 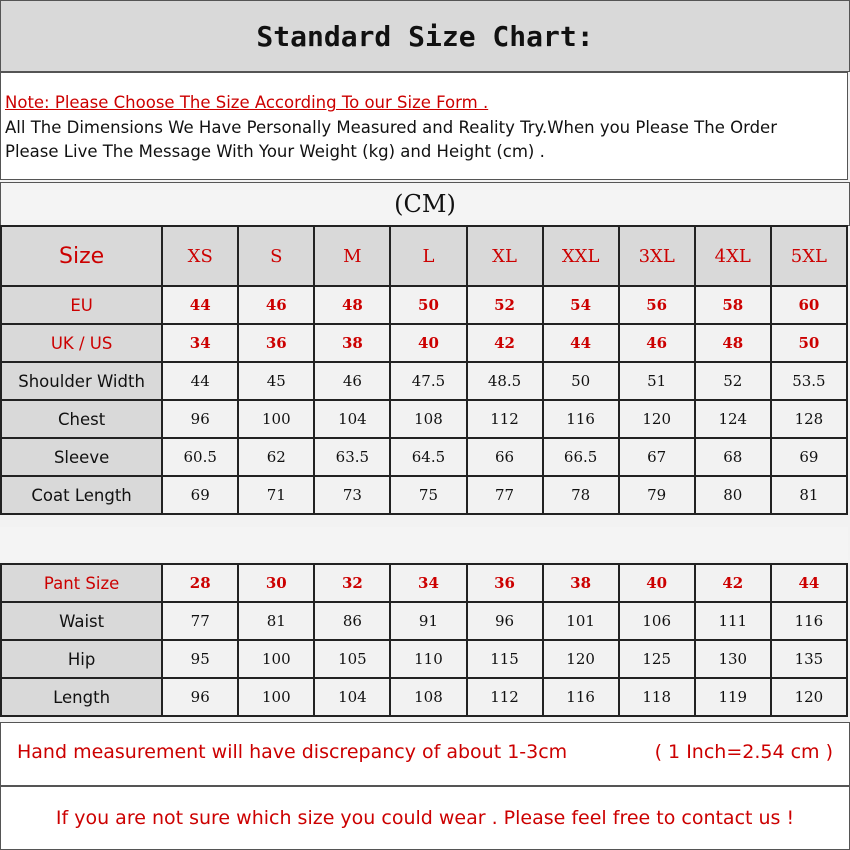 What do you see at coordinates (352, 621) in the screenshot?
I see `table-cell: 86` at bounding box center [352, 621].